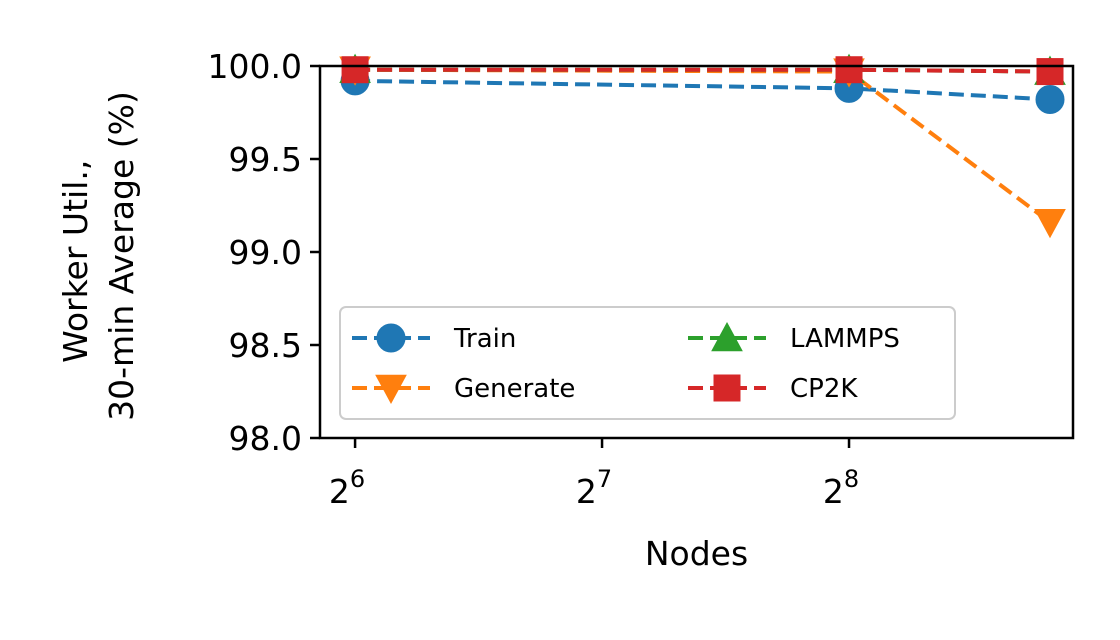 This screenshot has width=1120, height=640. I want to click on series-cp2k, so click(702, 71).